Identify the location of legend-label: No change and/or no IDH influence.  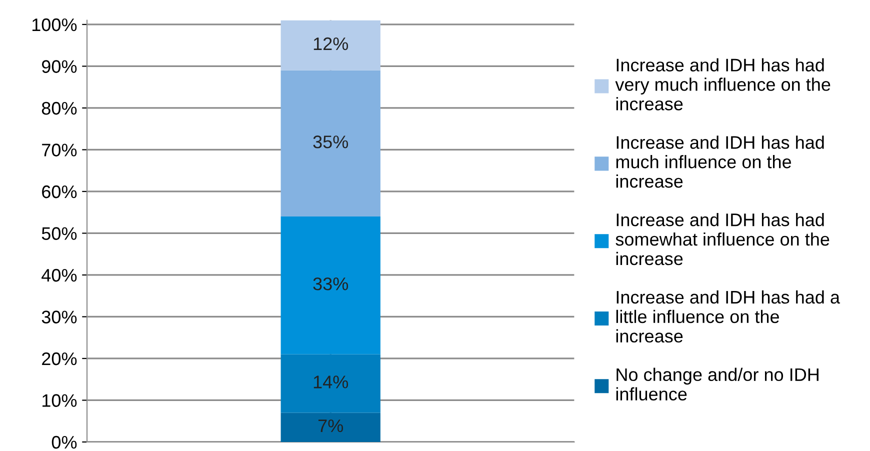
(717, 384).